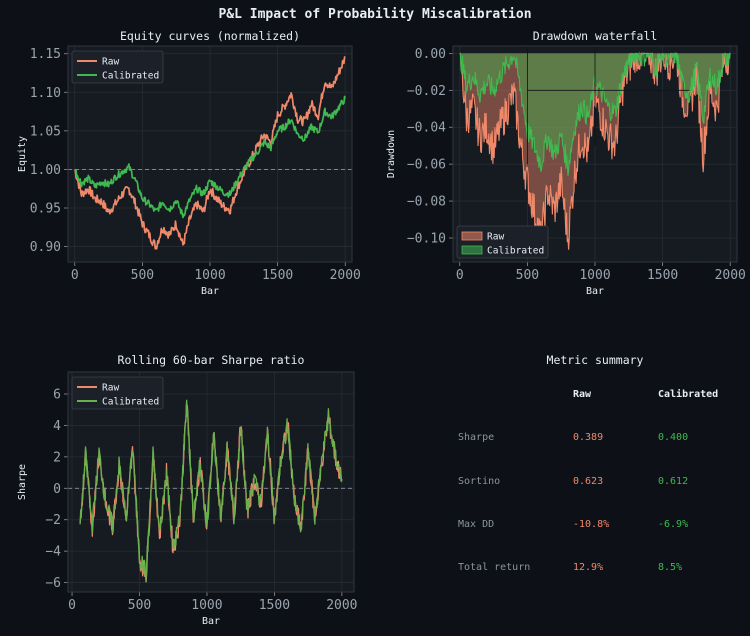 The width and height of the screenshot is (750, 636). I want to click on table-cell-calibrated: 8.5%, so click(670, 567).